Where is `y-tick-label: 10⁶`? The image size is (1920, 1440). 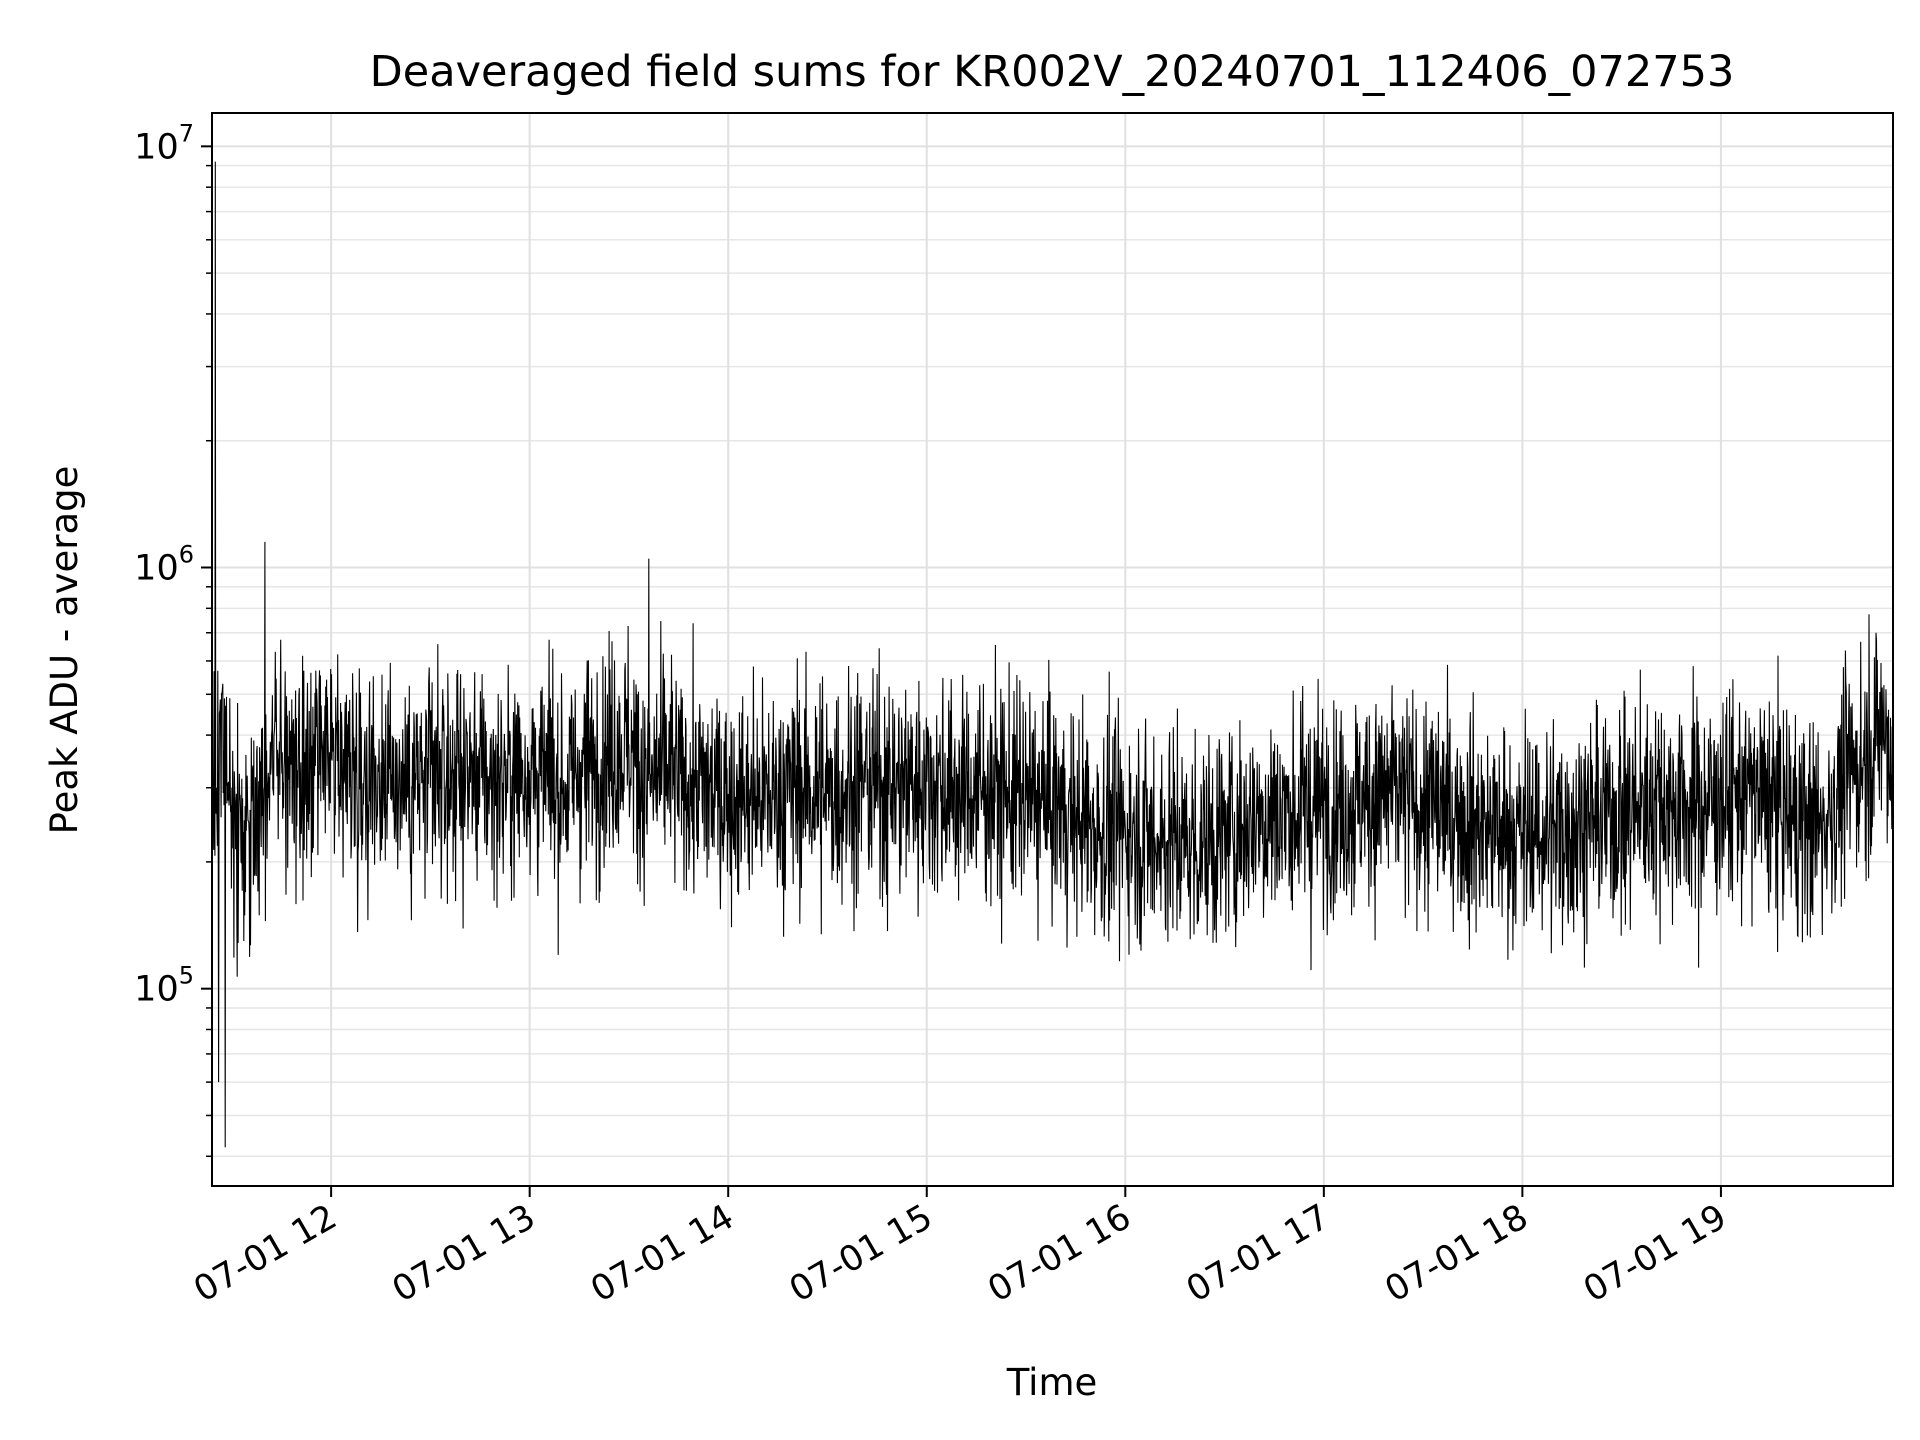
y-tick-label: 10⁶ is located at coordinates (164, 565).